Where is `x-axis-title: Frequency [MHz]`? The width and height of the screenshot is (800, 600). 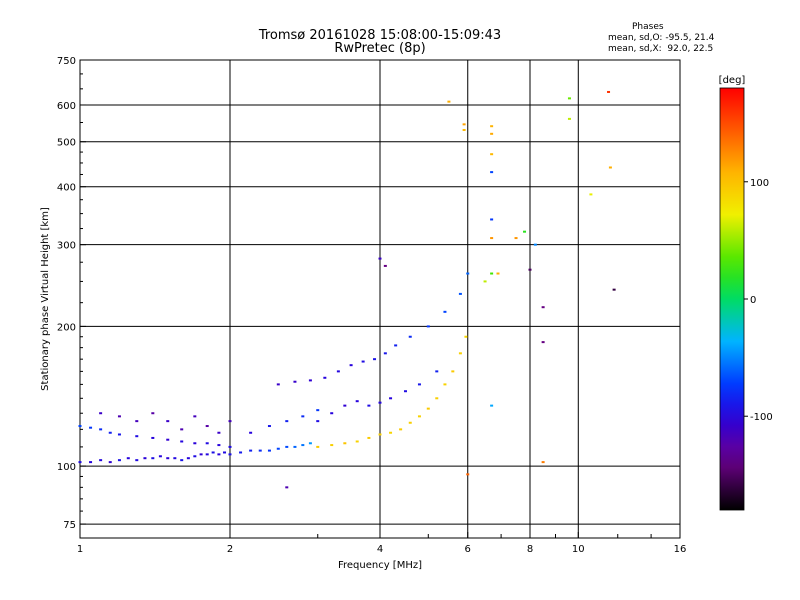 x-axis-title: Frequency [MHz] is located at coordinates (380, 565).